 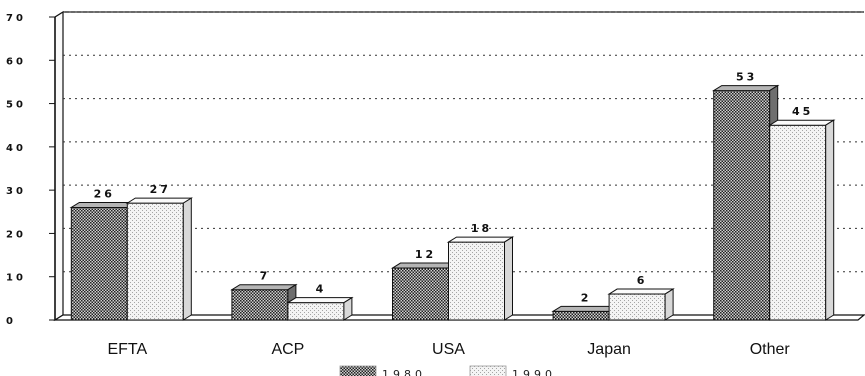 What do you see at coordinates (265, 276) in the screenshot?
I see `data-label: 7` at bounding box center [265, 276].